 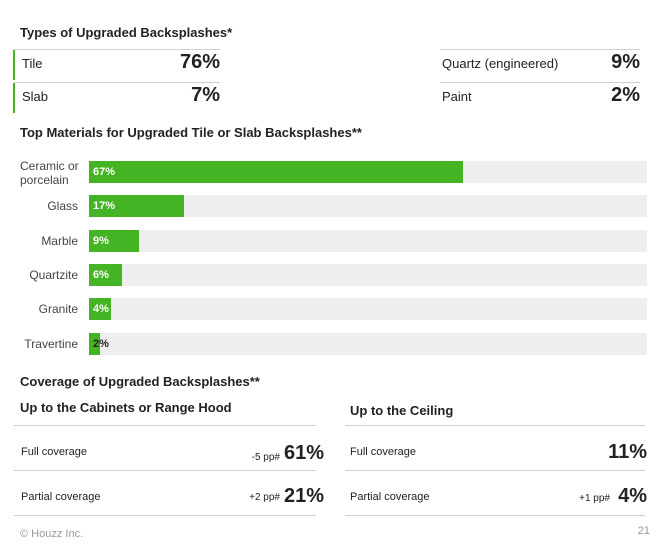 What do you see at coordinates (35, 96) in the screenshot?
I see `type-label-slab: Slab` at bounding box center [35, 96].